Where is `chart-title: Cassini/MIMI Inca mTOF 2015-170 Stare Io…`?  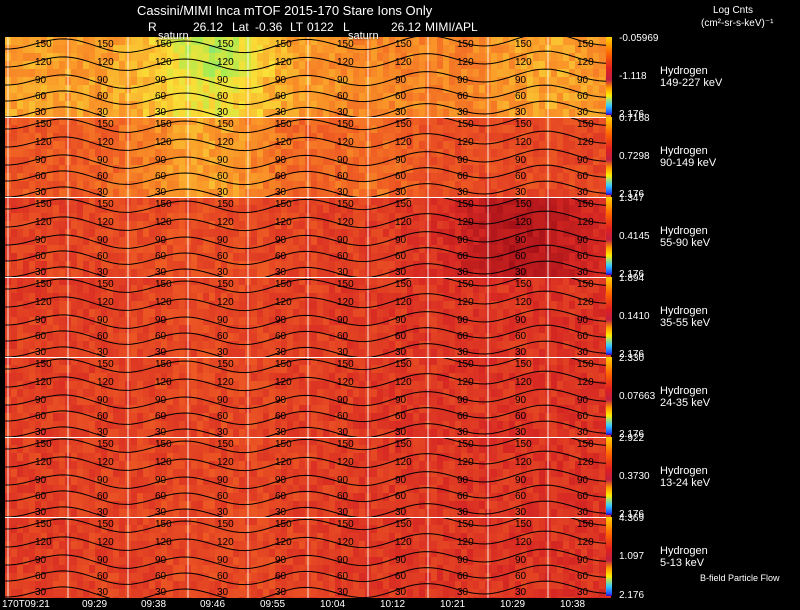 chart-title: Cassini/MIMI Inca mTOF 2015-170 Stare Io… is located at coordinates (284, 10).